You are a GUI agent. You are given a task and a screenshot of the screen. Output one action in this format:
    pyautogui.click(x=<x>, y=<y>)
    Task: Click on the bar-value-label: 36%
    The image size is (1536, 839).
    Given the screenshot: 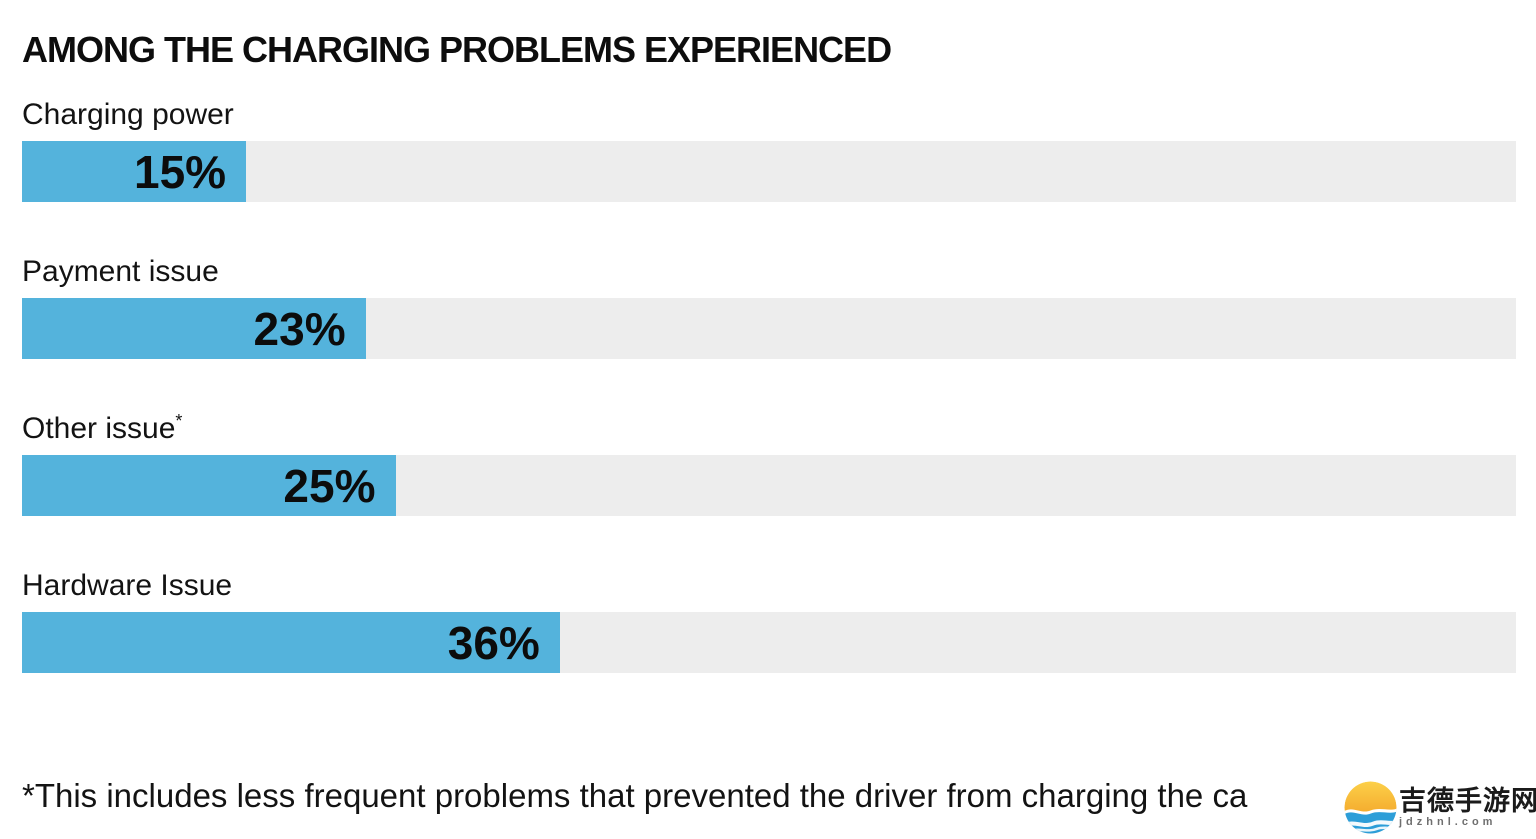 What is the action you would take?
    pyautogui.click(x=493, y=642)
    